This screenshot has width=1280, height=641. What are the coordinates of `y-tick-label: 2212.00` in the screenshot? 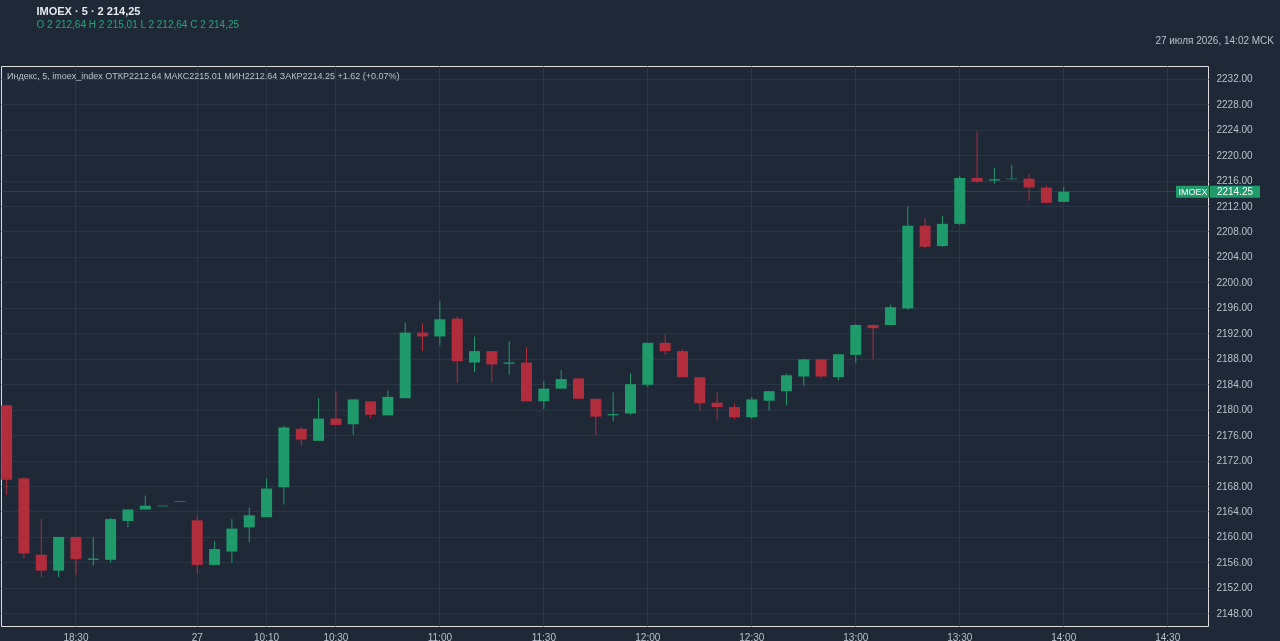 It's located at (1235, 206).